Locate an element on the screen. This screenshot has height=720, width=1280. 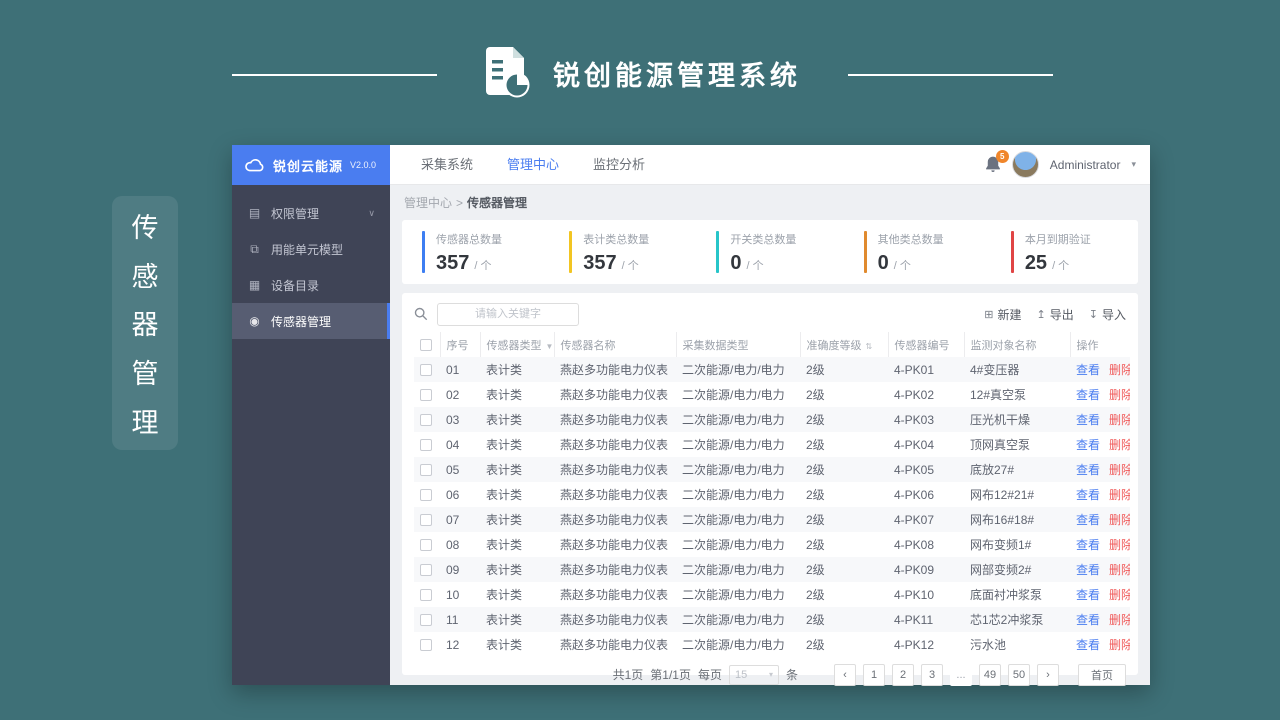
notification-badge: 5 is located at coordinates (1002, 156).